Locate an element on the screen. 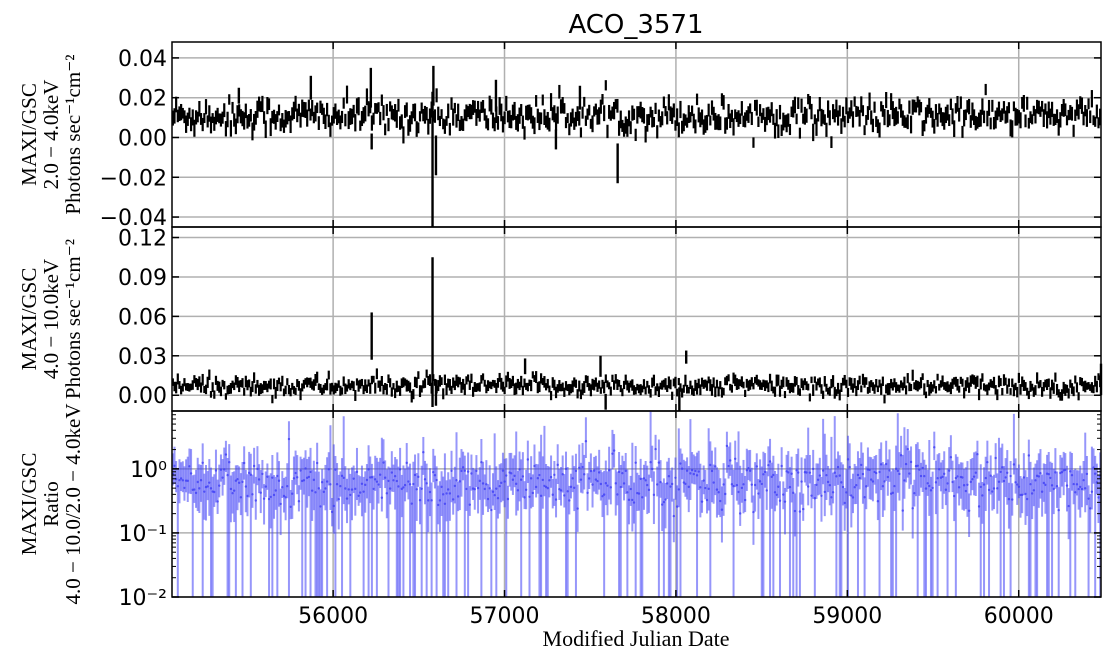 The height and width of the screenshot is (663, 1112). y-axis-label: MAXI/GSC is located at coordinates (29, 134).